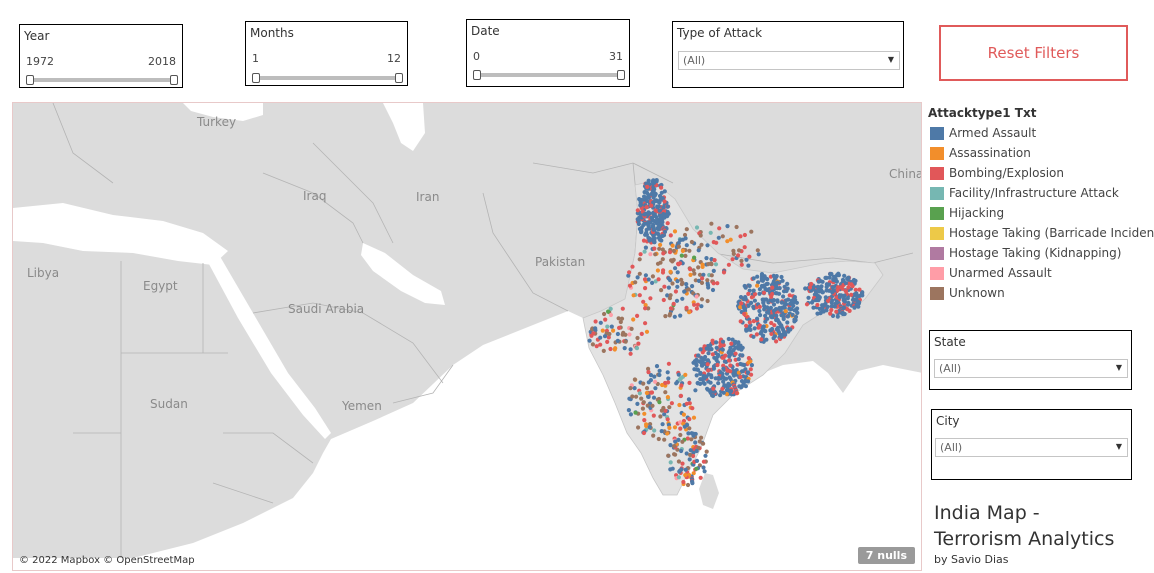 The image size is (1154, 573). I want to click on legend-item-unknown: Unknown, so click(1040, 294).